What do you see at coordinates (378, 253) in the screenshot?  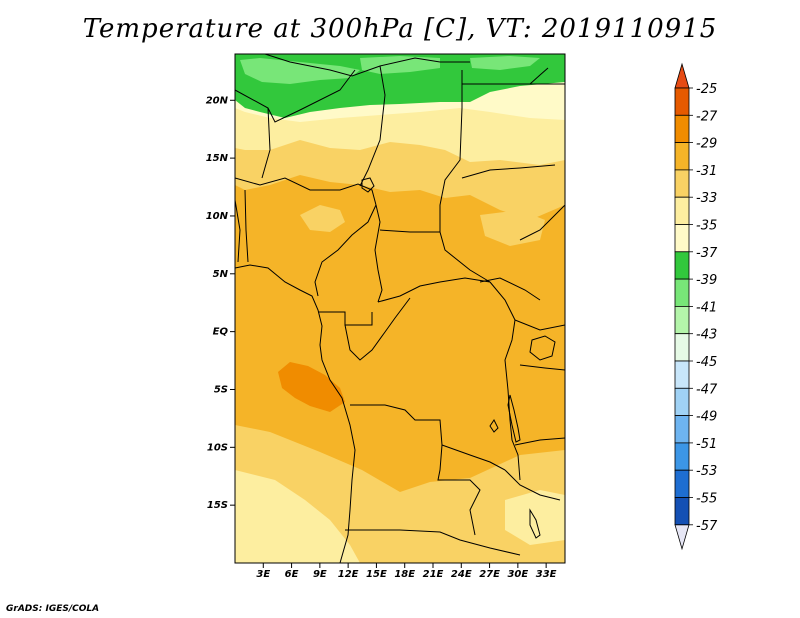 I see `border-cameroon-car` at bounding box center [378, 253].